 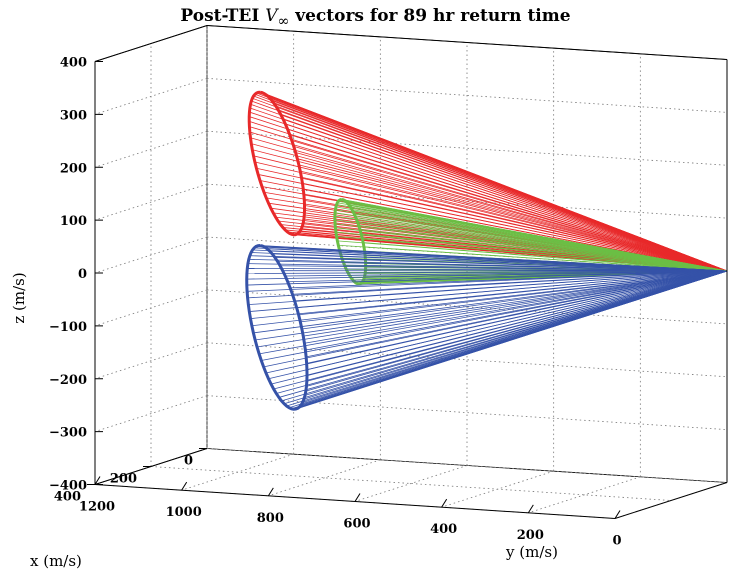 What do you see at coordinates (68, 486) in the screenshot?
I see `z-tick-label: −400` at bounding box center [68, 486].